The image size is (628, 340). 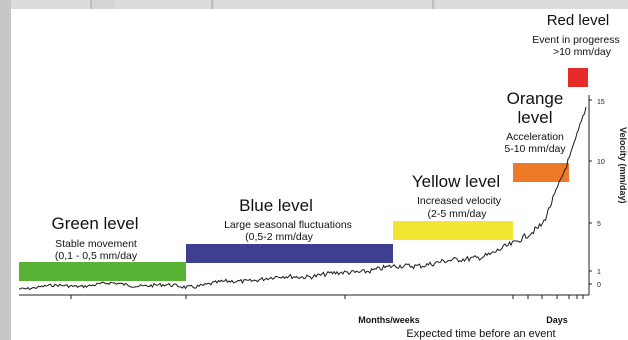 I want to click on orange-level-desc: Acceleration, so click(x=535, y=137).